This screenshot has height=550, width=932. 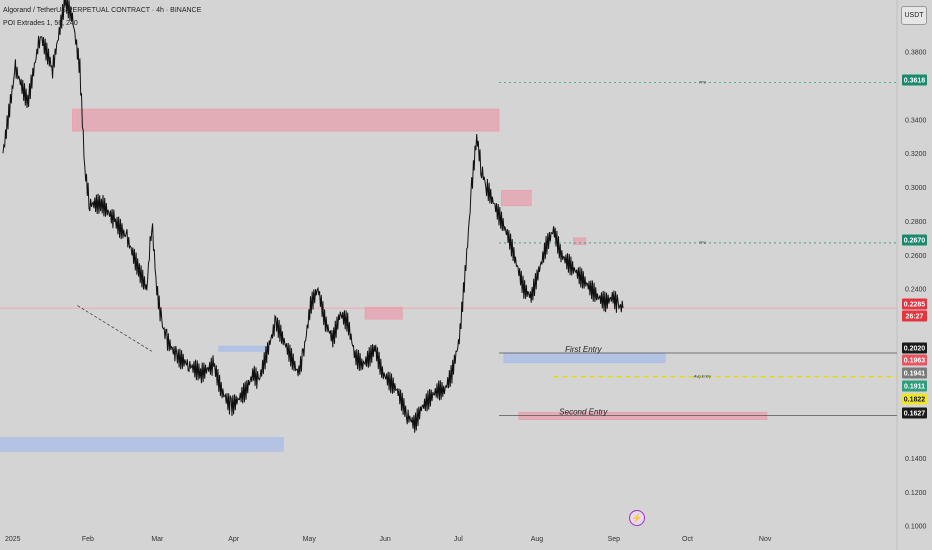 What do you see at coordinates (914, 15) in the screenshot?
I see `currency-unit-button: USDT` at bounding box center [914, 15].